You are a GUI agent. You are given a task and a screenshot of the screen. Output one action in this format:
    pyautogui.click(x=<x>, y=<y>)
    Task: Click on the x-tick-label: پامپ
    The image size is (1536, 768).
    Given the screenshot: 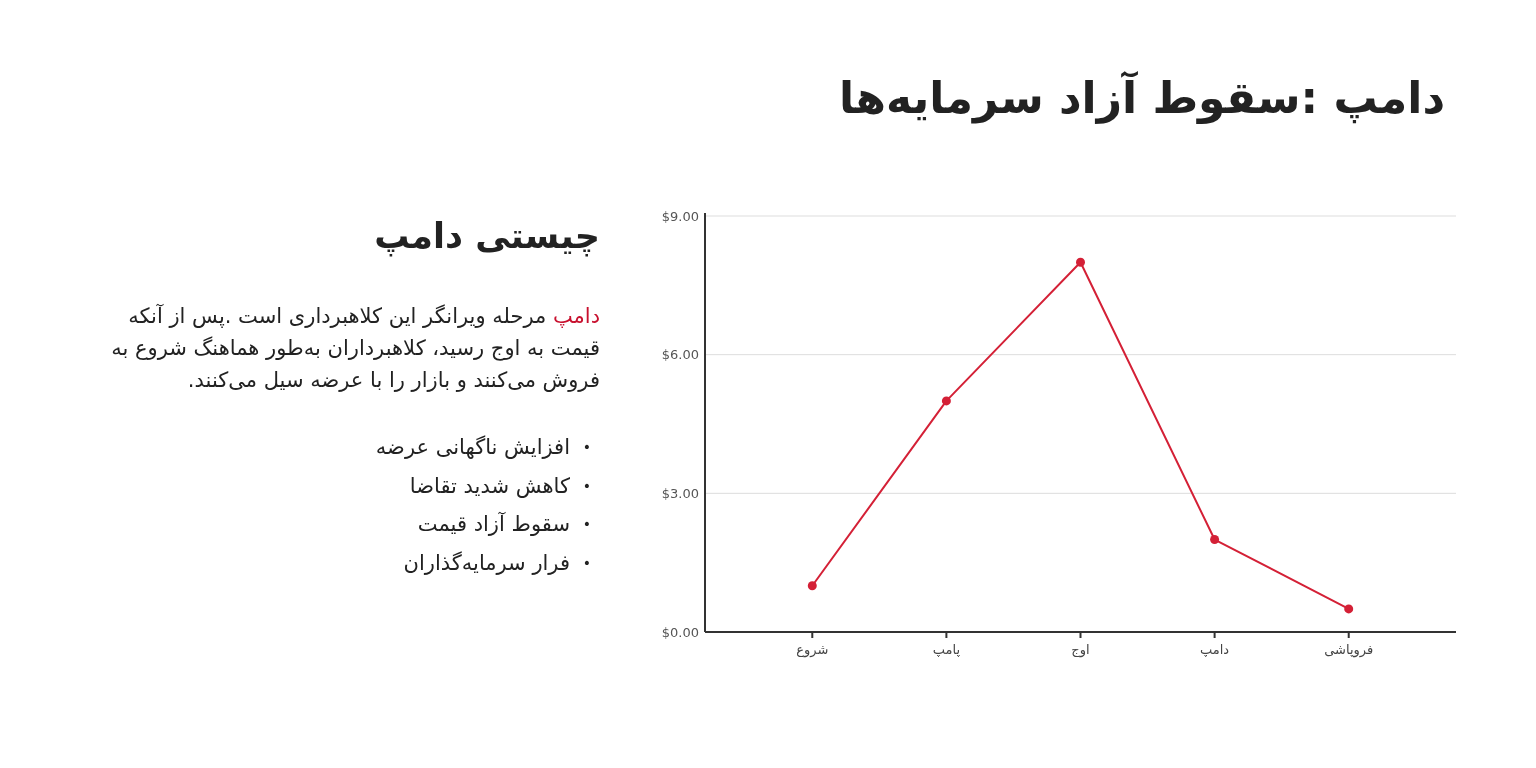 What is the action you would take?
    pyautogui.click(x=946, y=649)
    